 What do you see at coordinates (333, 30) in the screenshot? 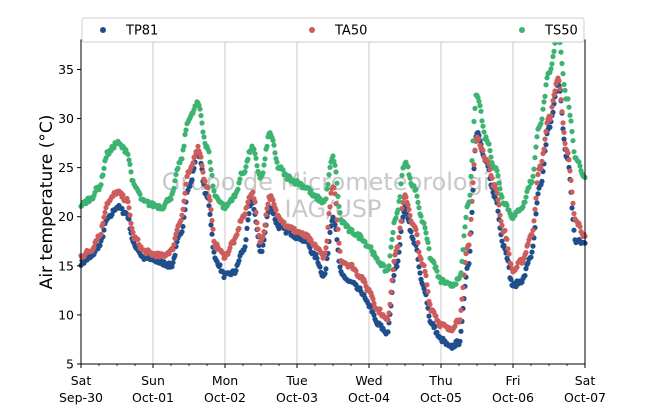
I see `legend: TP81 TA50 TS50` at bounding box center [333, 30].